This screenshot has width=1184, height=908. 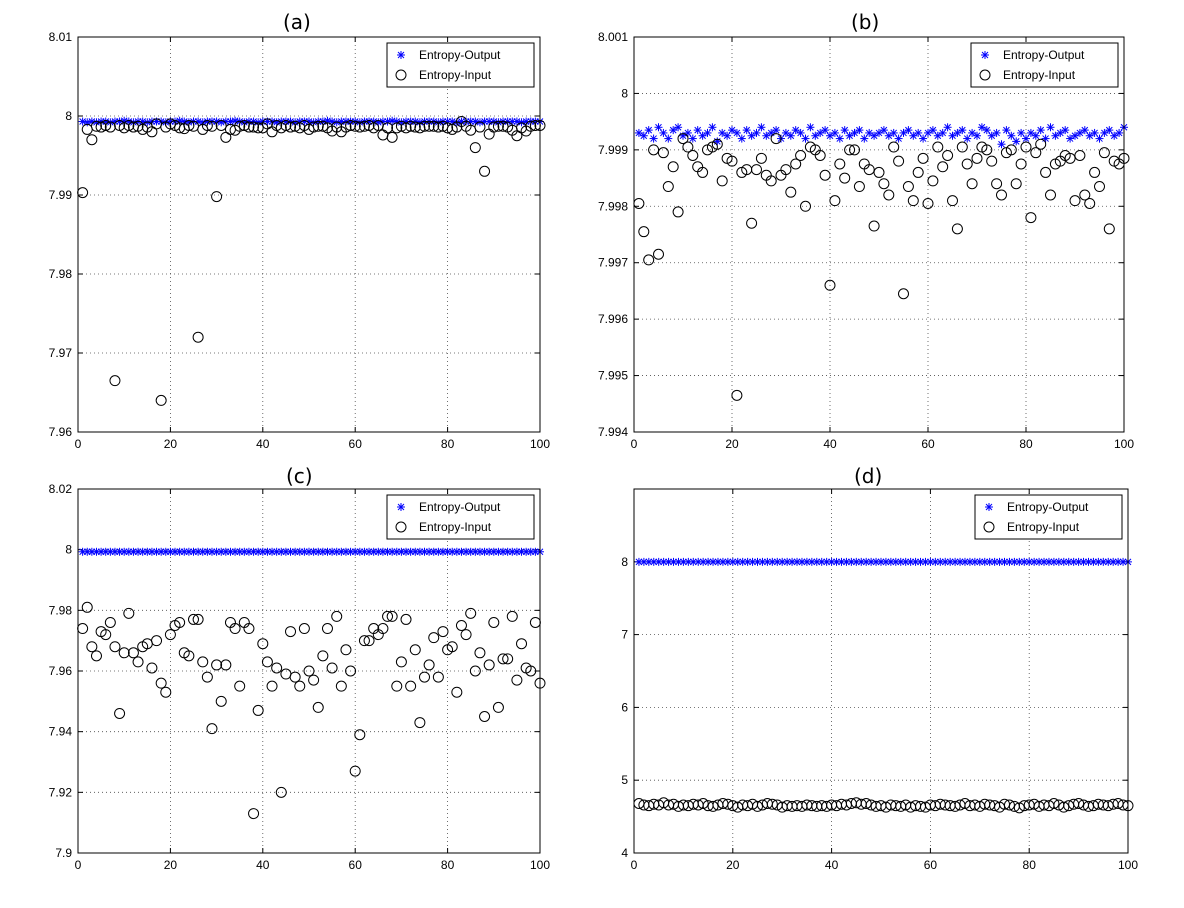 I want to click on y-tick-label: 7.99, so click(x=61, y=195).